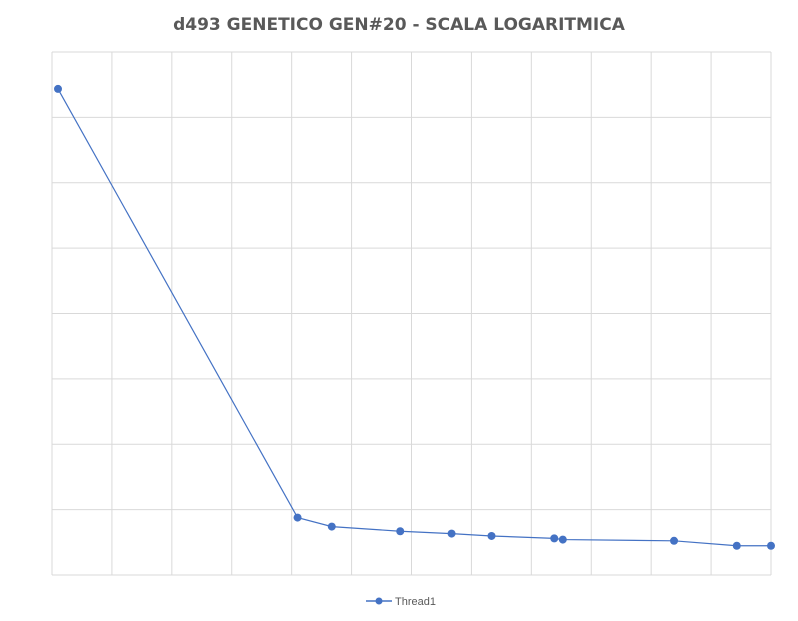  Describe the element at coordinates (379, 601) in the screenshot. I see `legend-marker-icon` at that location.